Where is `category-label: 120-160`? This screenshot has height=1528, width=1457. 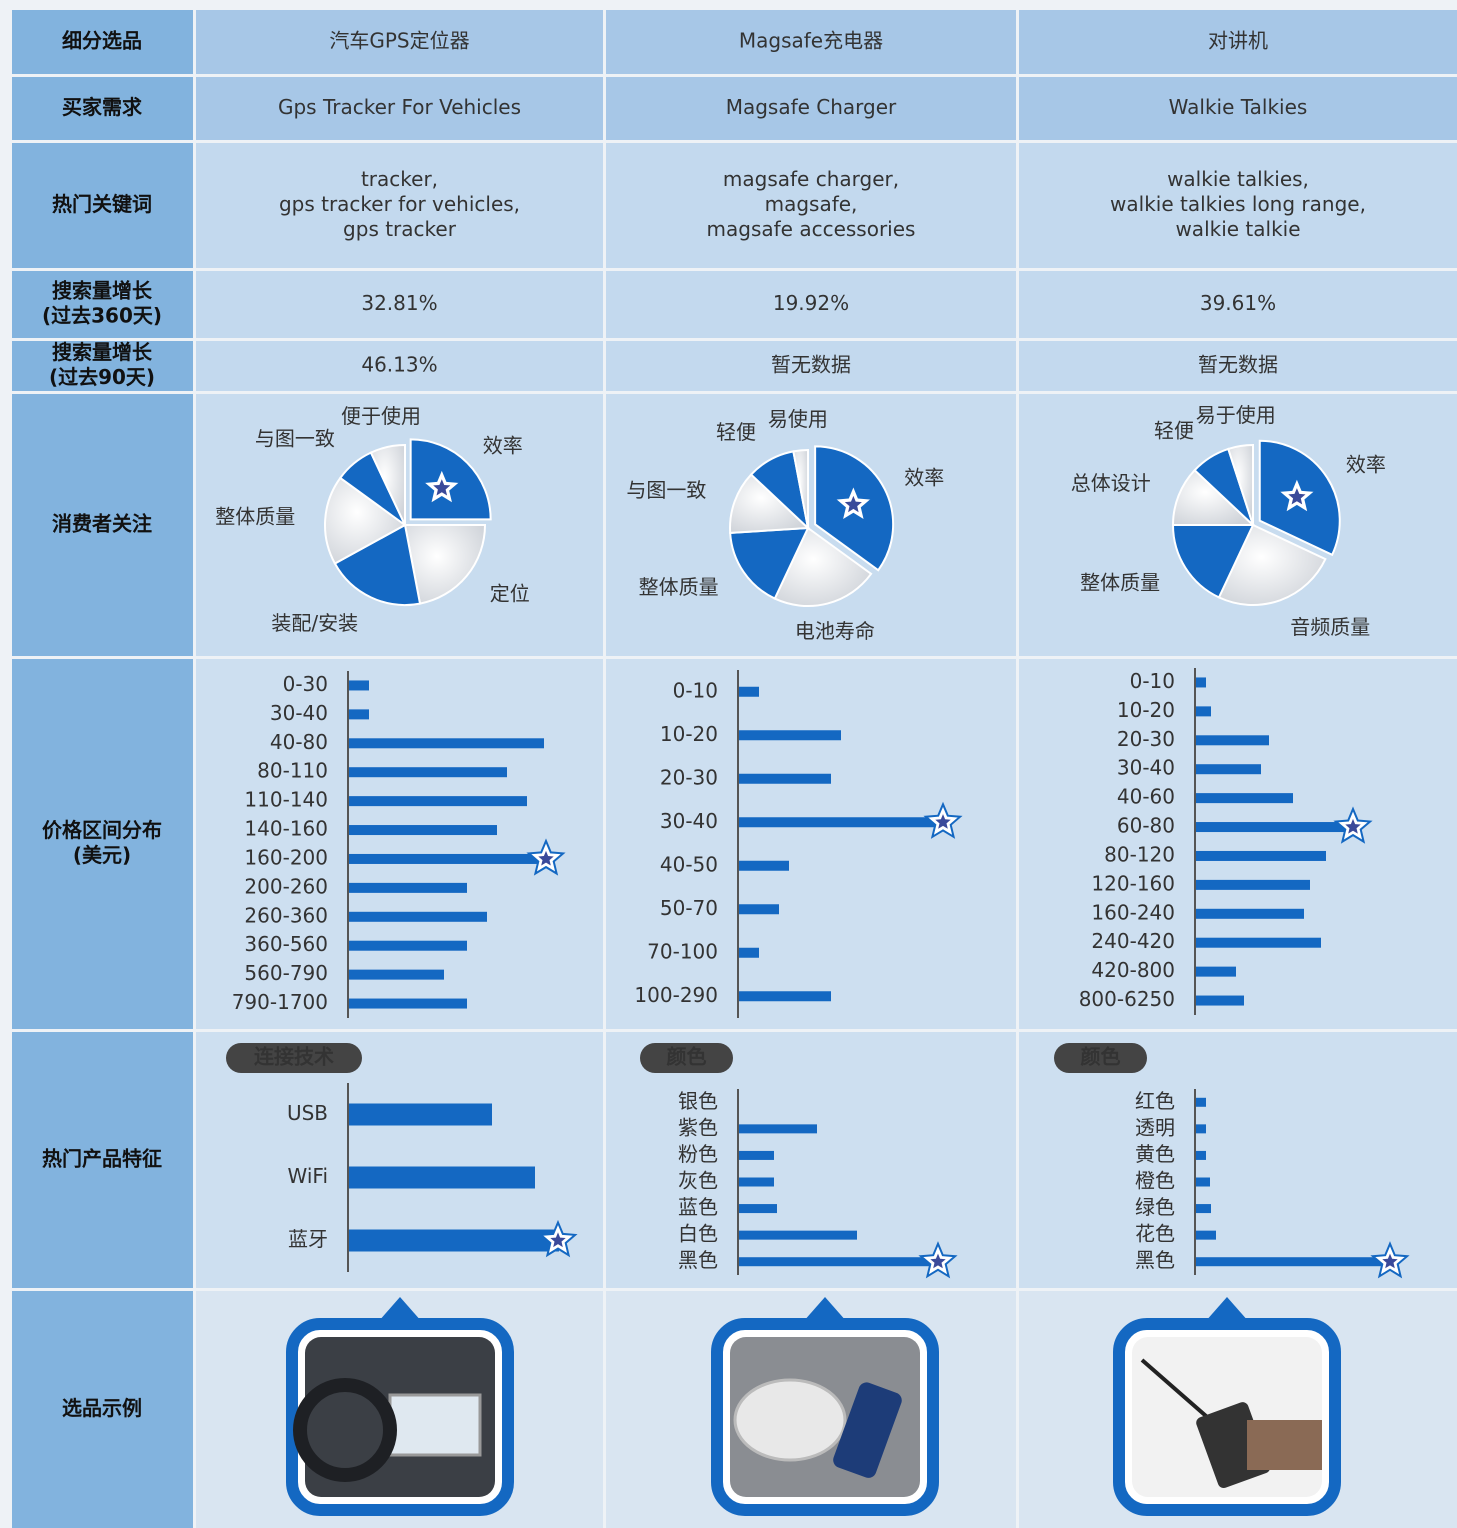 category-label: 120-160 is located at coordinates (1133, 883).